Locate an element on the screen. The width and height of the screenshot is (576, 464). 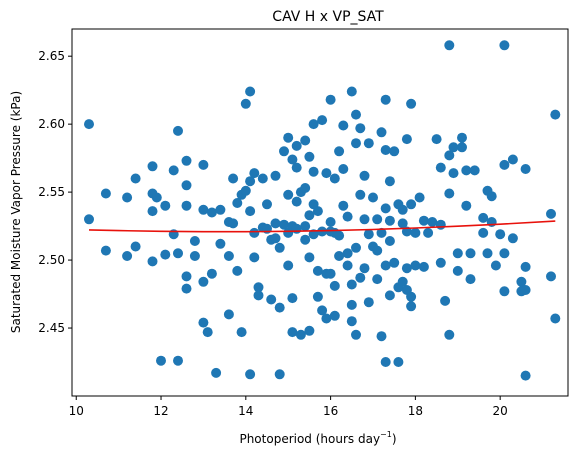
y-tick-label: 2.45 is located at coordinates (51, 328).